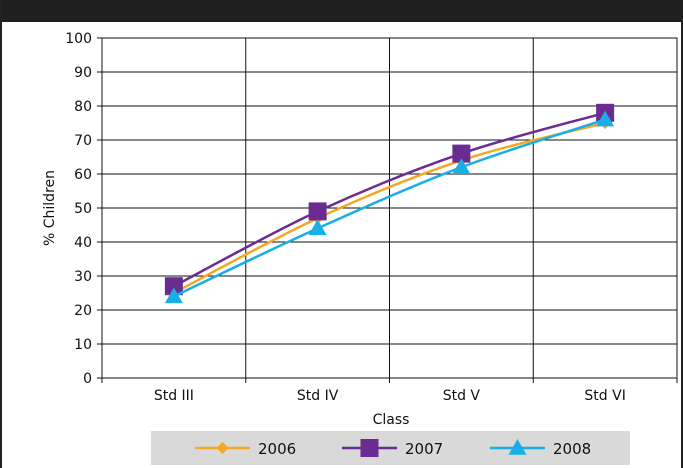 Image resolution: width=683 pixels, height=468 pixels. What do you see at coordinates (78, 39) in the screenshot?
I see `y-tick-label: 100` at bounding box center [78, 39].